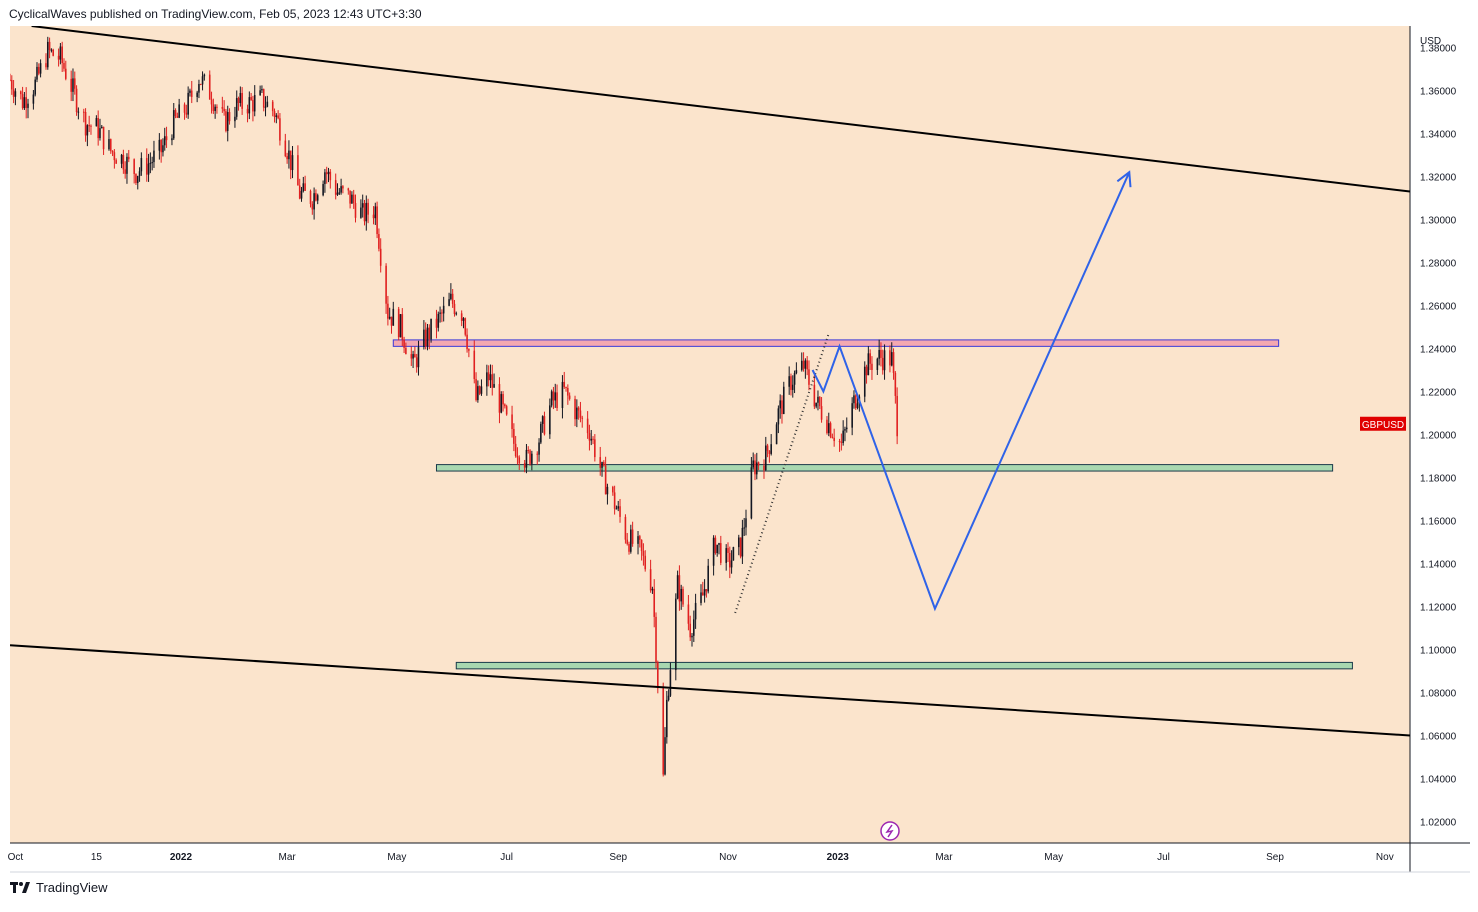 This screenshot has width=1478, height=912. What do you see at coordinates (1438, 780) in the screenshot?
I see `y-tick-label: 1.04000` at bounding box center [1438, 780].